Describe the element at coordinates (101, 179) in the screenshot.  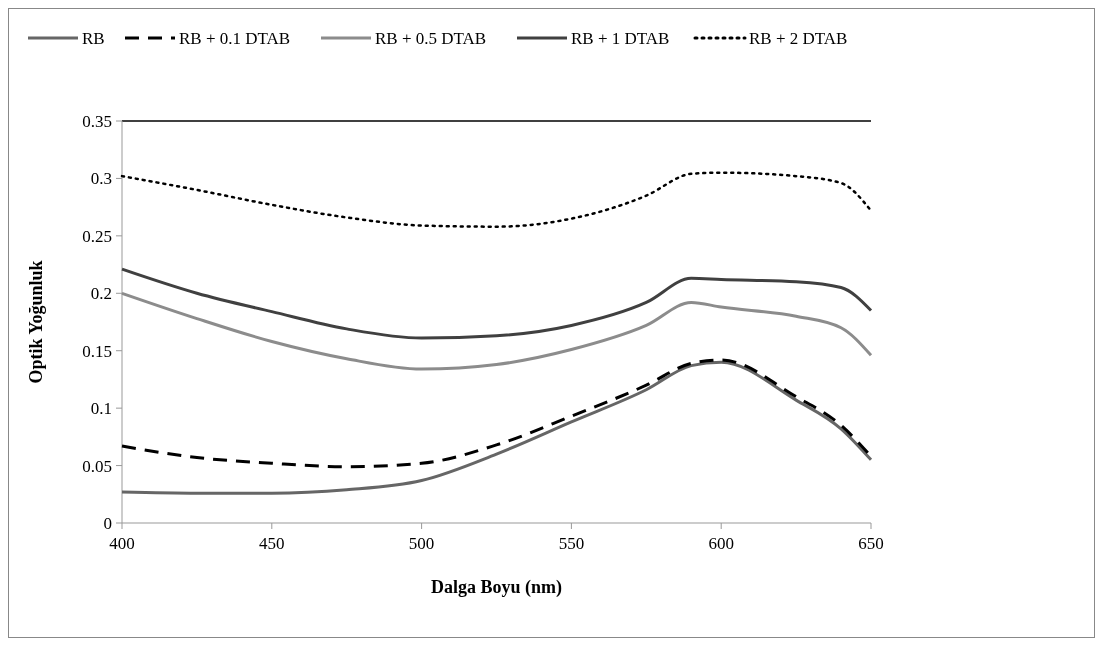
I see `y-tick-label: 0.3` at that location.